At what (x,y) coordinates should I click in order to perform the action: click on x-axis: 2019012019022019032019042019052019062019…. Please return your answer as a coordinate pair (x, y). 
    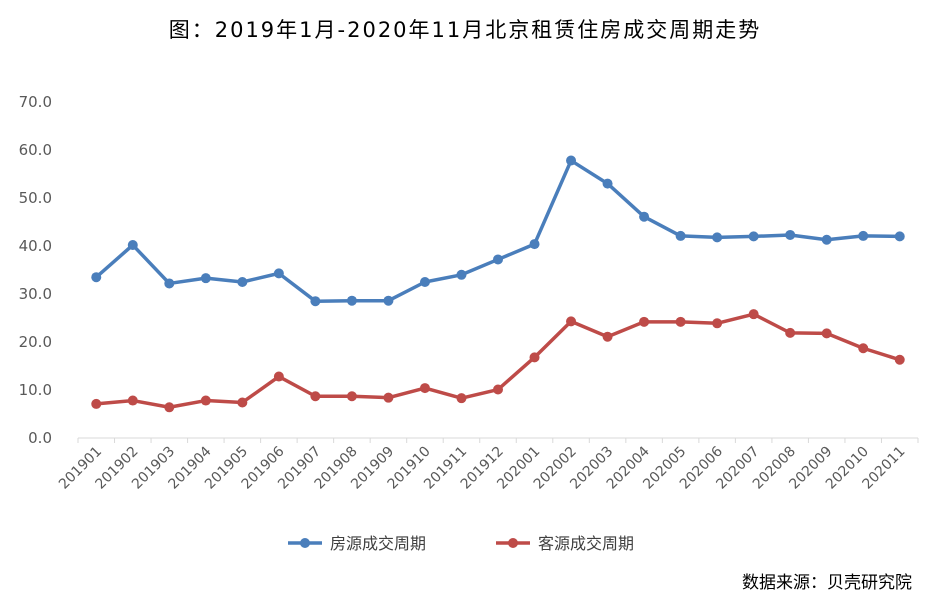
    Looking at the image, I should click on (487, 465).